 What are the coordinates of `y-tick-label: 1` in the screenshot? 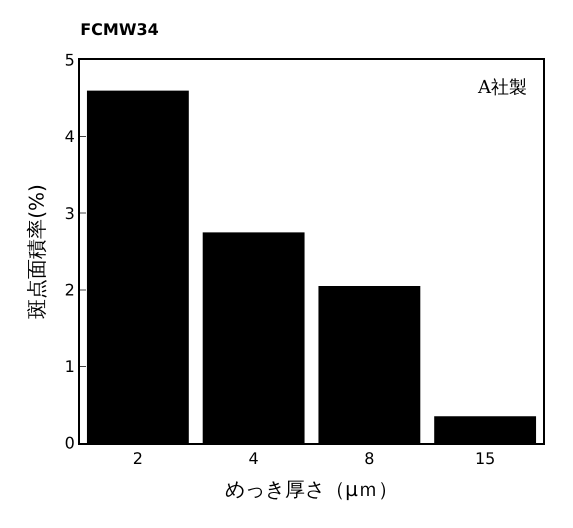 It's located at (69, 366).